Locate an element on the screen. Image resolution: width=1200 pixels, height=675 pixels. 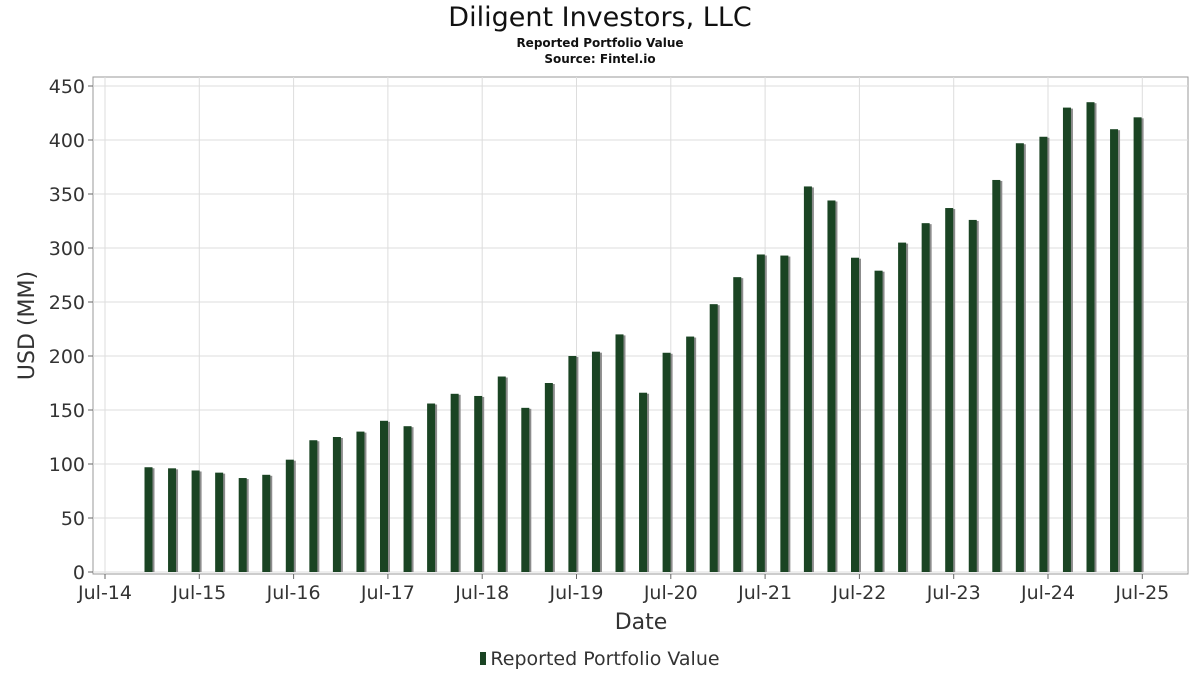
x-axis-label: Date is located at coordinates (641, 622).